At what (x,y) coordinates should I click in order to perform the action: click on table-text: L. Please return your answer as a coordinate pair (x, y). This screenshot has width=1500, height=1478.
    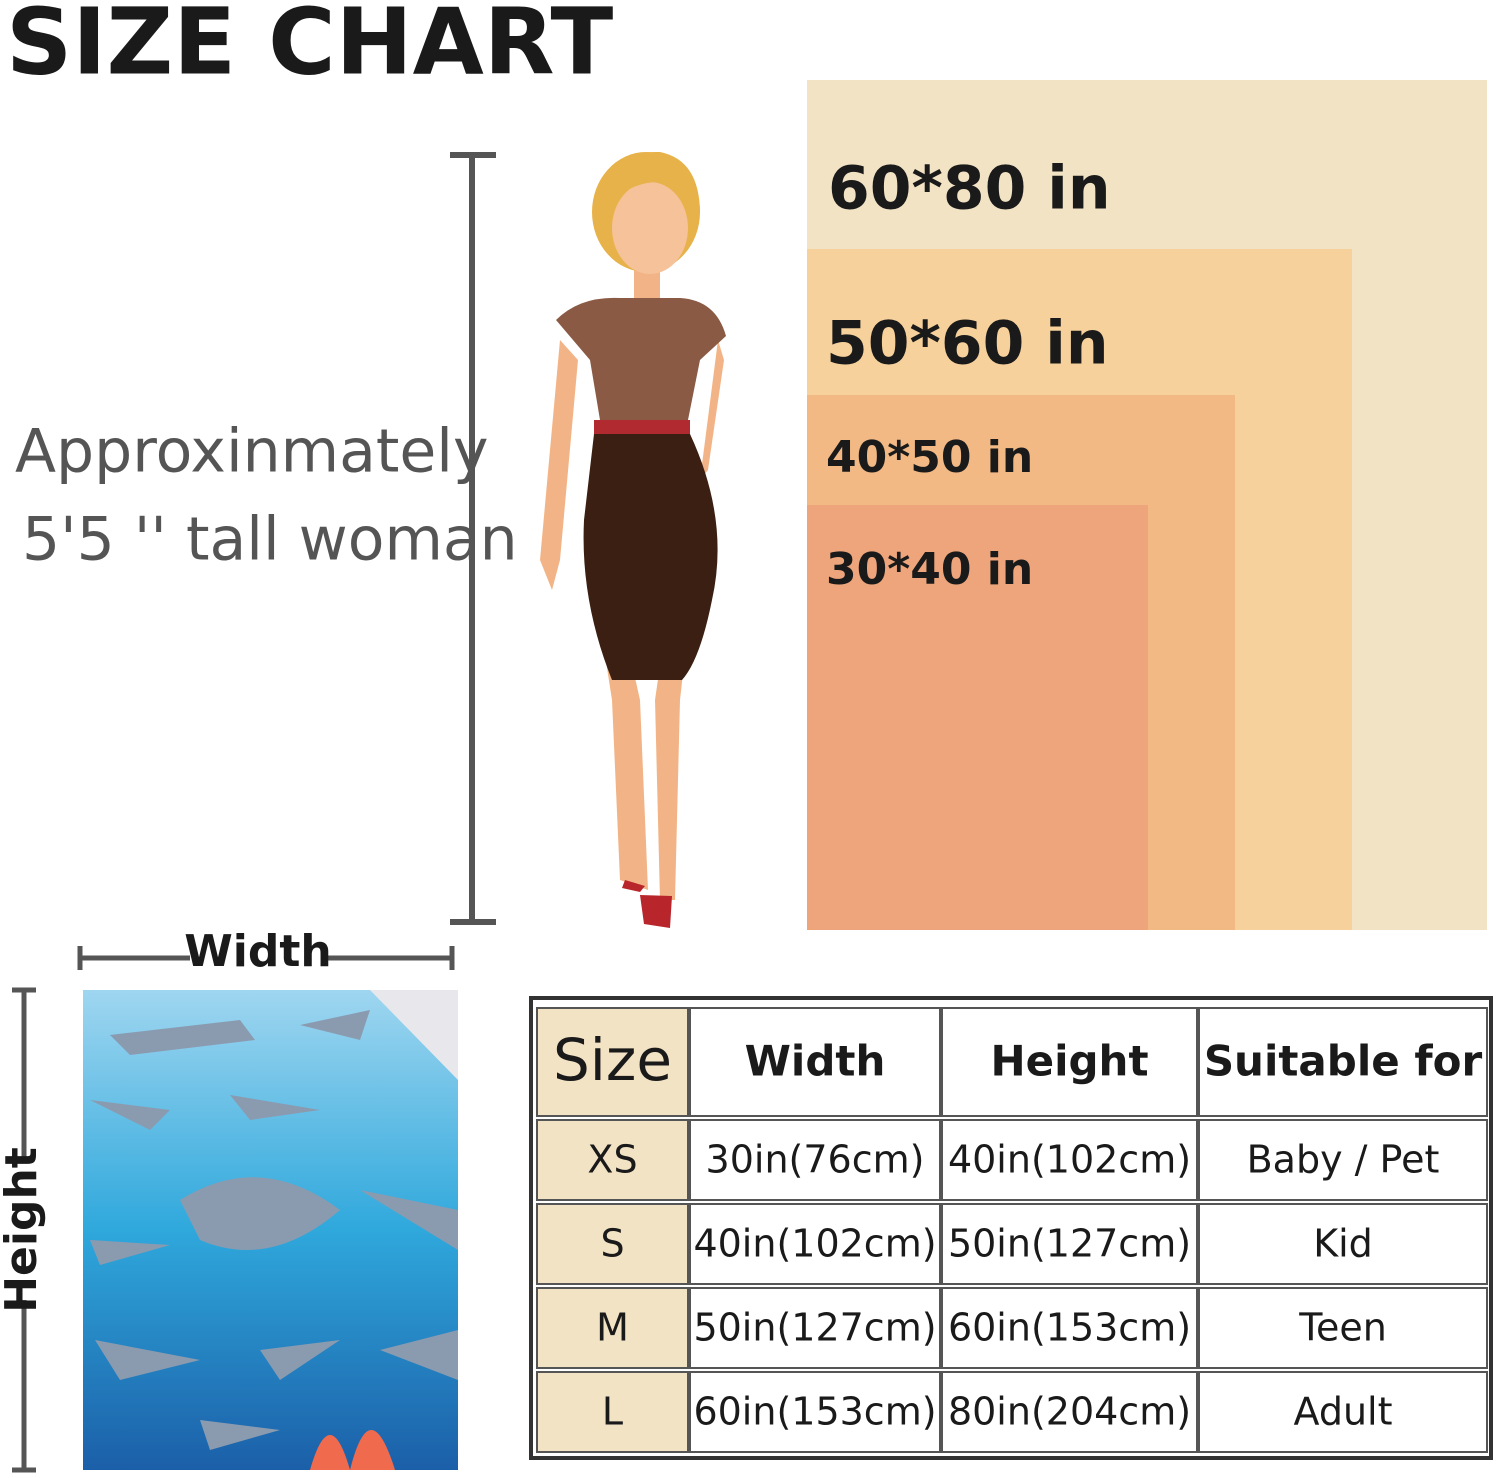
    Looking at the image, I should click on (612, 1412).